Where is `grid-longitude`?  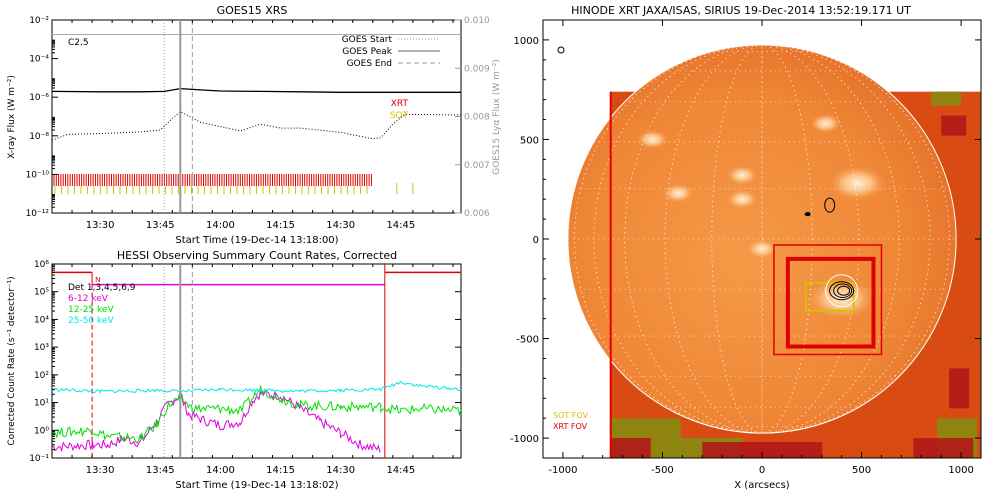
grid-longitude is located at coordinates (762, 239).